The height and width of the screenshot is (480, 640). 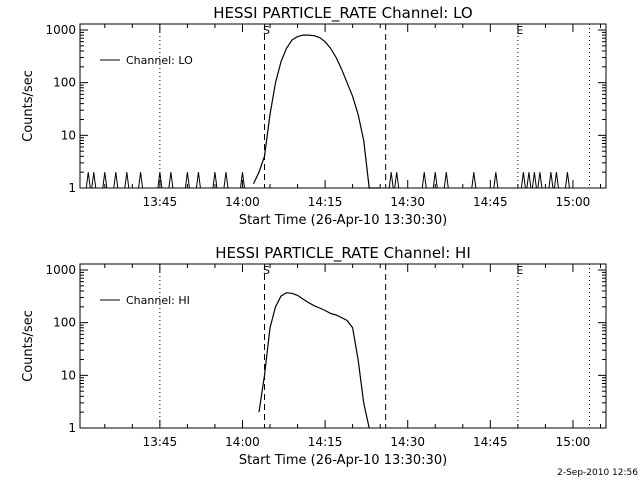 I want to click on chart-title: HESSI PARTICLE_RATE Channel: HI, so click(x=343, y=253).